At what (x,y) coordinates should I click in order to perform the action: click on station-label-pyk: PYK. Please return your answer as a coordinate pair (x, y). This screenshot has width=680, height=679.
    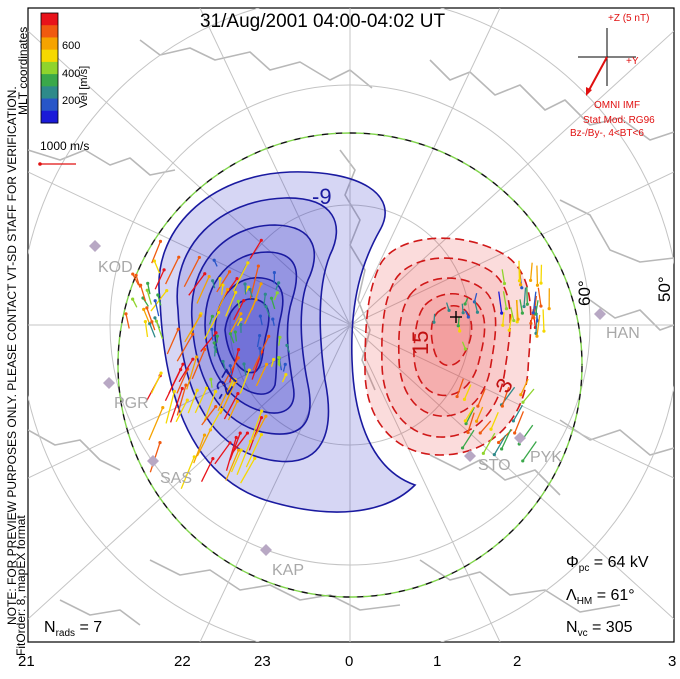
    Looking at the image, I should click on (546, 457).